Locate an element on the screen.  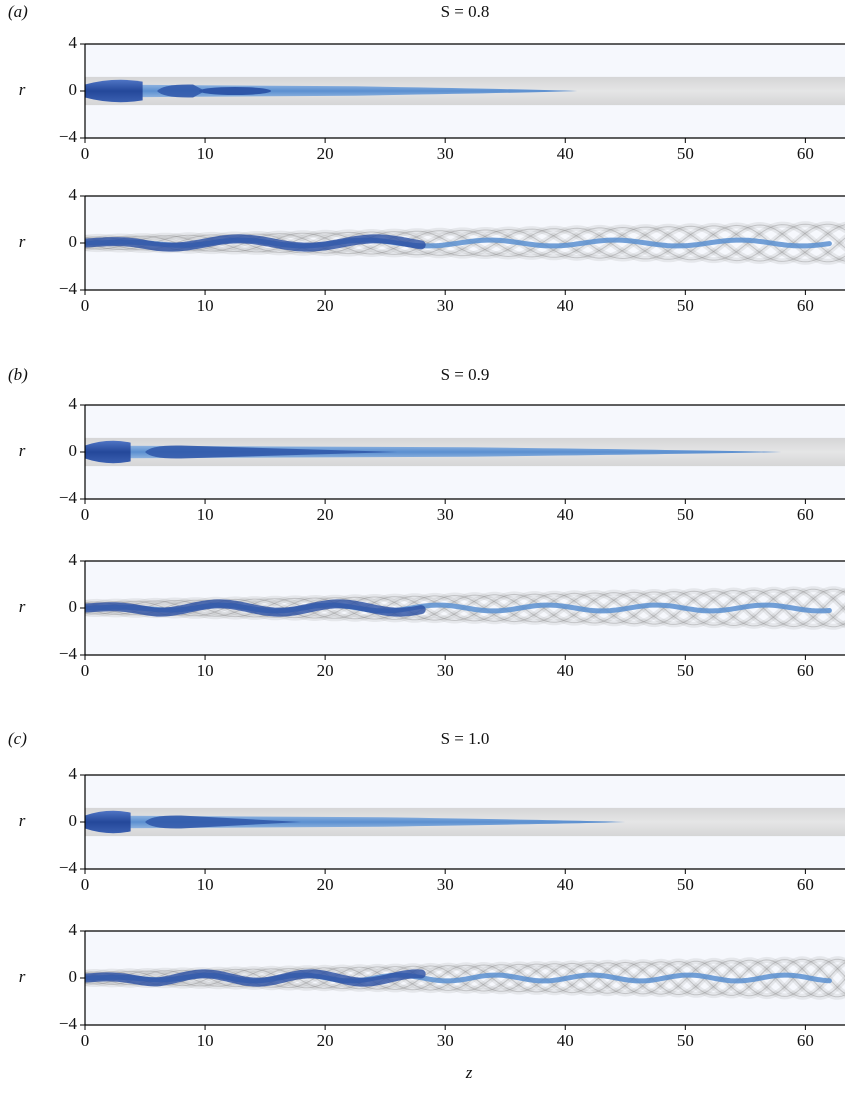
blue-core is located at coordinates (331, 91).